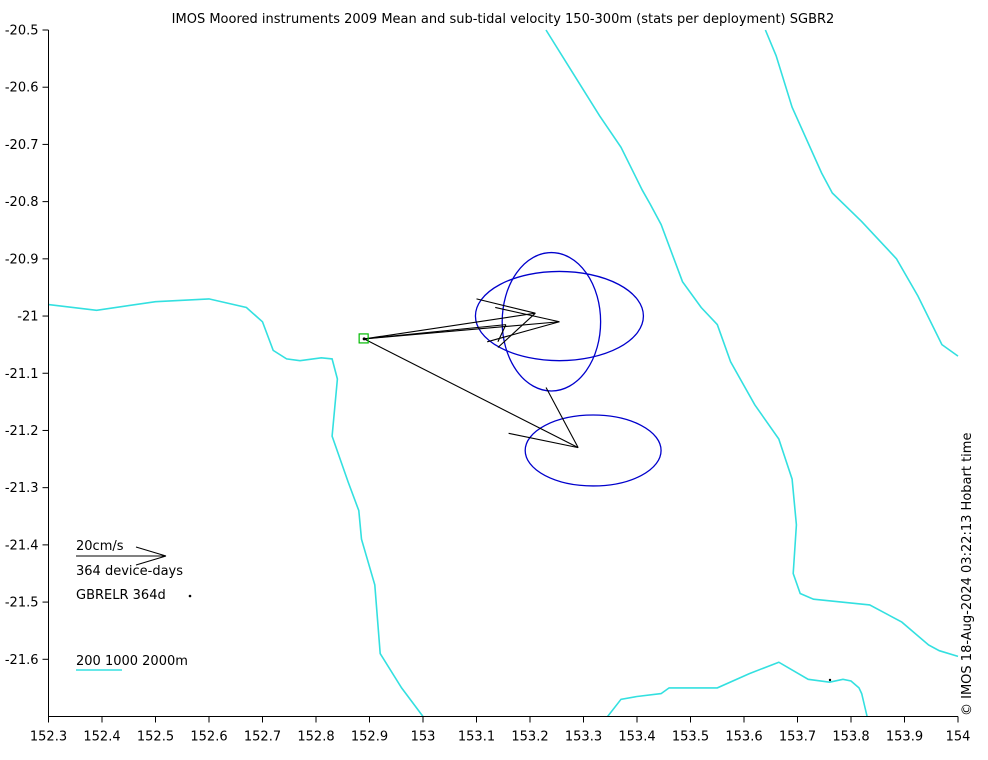  What do you see at coordinates (262, 737) in the screenshot?
I see `x-tick-label: 152.7` at bounding box center [262, 737].